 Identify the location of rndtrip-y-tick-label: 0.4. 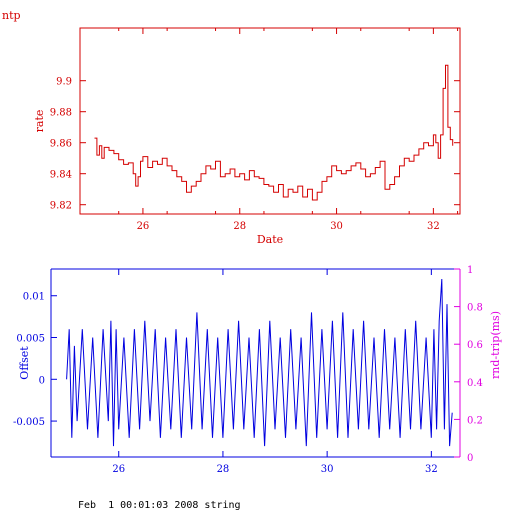
(475, 383).